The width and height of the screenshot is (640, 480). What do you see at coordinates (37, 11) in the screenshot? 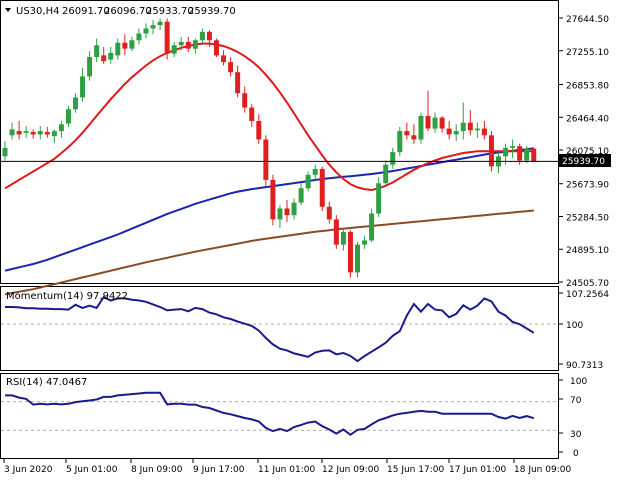
I see `symbol-label: US30,H4` at bounding box center [37, 11].